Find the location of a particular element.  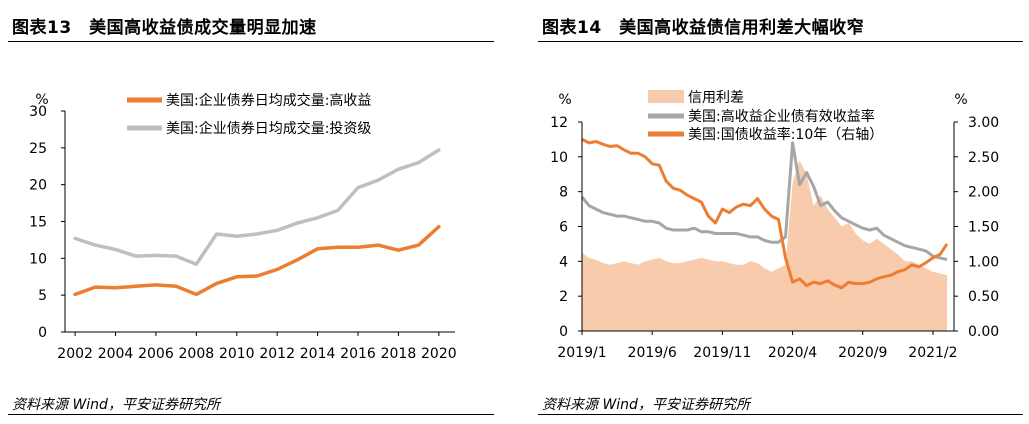

x-tick-label: 2020 is located at coordinates (439, 354).